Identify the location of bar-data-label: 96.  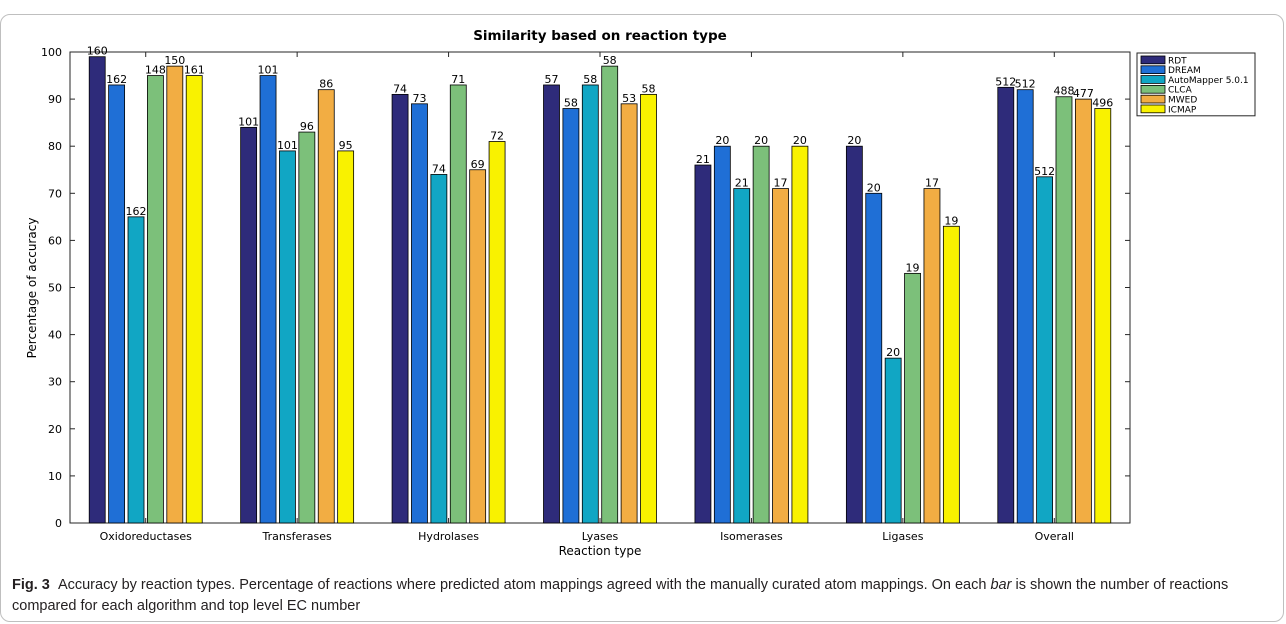
(307, 126).